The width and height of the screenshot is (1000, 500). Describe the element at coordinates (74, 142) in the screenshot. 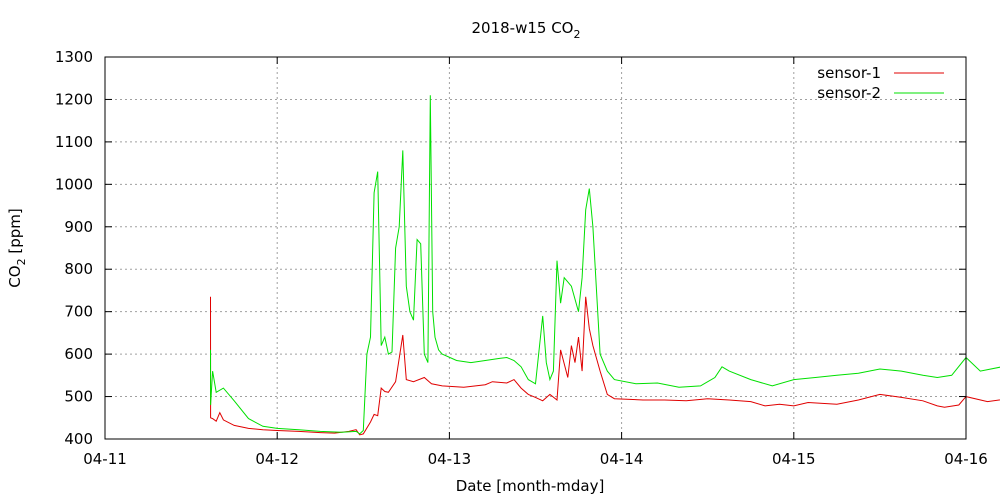

I see `y-tick-label: 1100` at that location.